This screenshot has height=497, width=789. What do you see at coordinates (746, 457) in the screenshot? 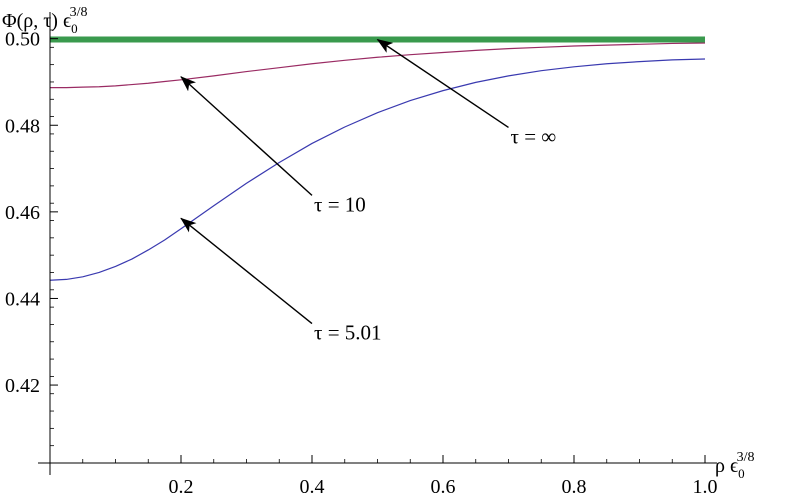
I see `x-axis-label-superscript: 3/8` at bounding box center [746, 457].